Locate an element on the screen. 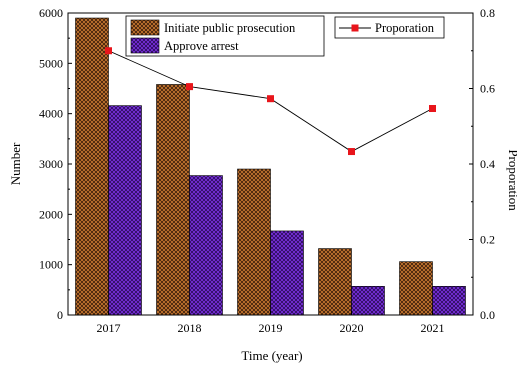 This screenshot has height=367, width=517. y2-axis-title: Proporation is located at coordinates (511, 180).